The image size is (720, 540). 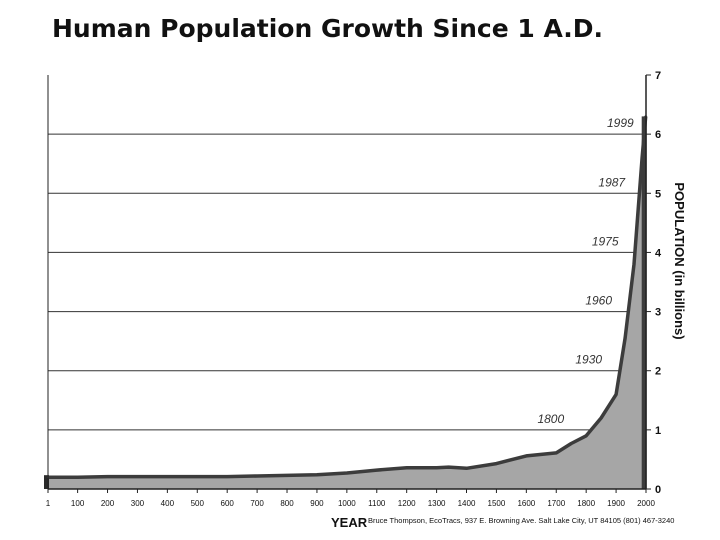 I want to click on x-tick-label-1400: 1400, so click(x=467, y=503).